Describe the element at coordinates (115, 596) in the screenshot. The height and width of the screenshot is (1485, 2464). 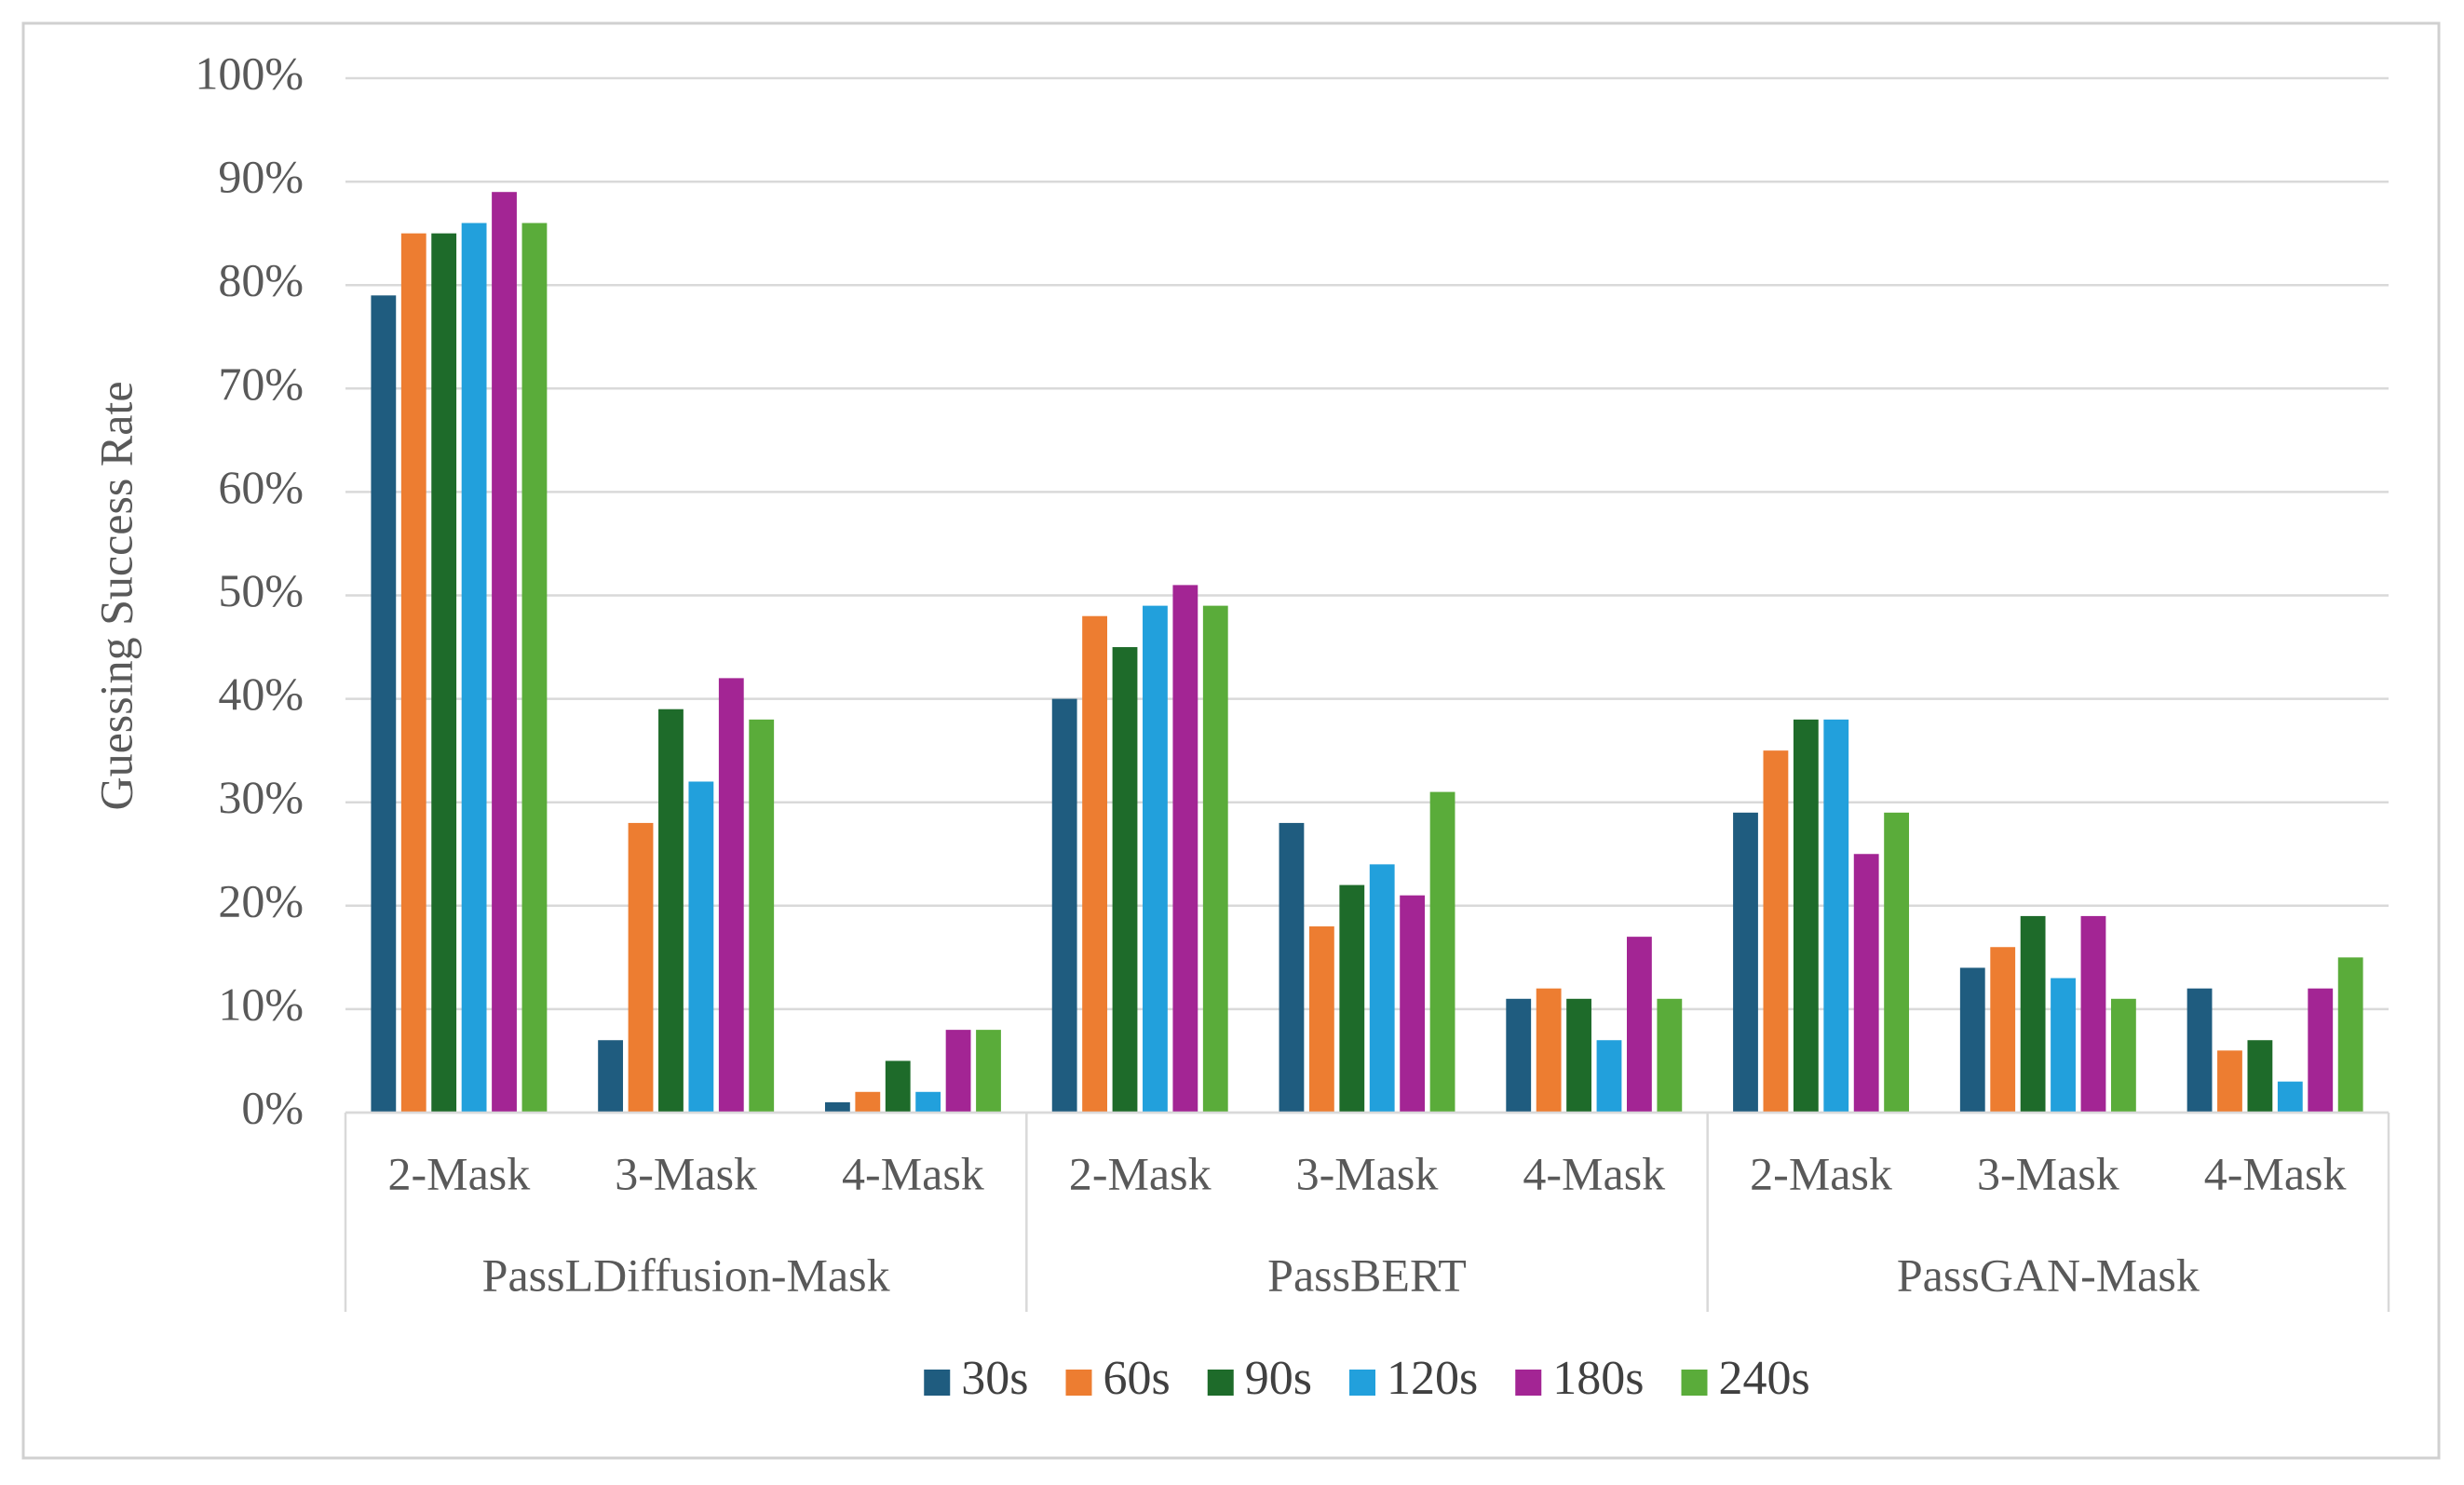
I see `y-axis-label: Guessing Success Rate` at that location.